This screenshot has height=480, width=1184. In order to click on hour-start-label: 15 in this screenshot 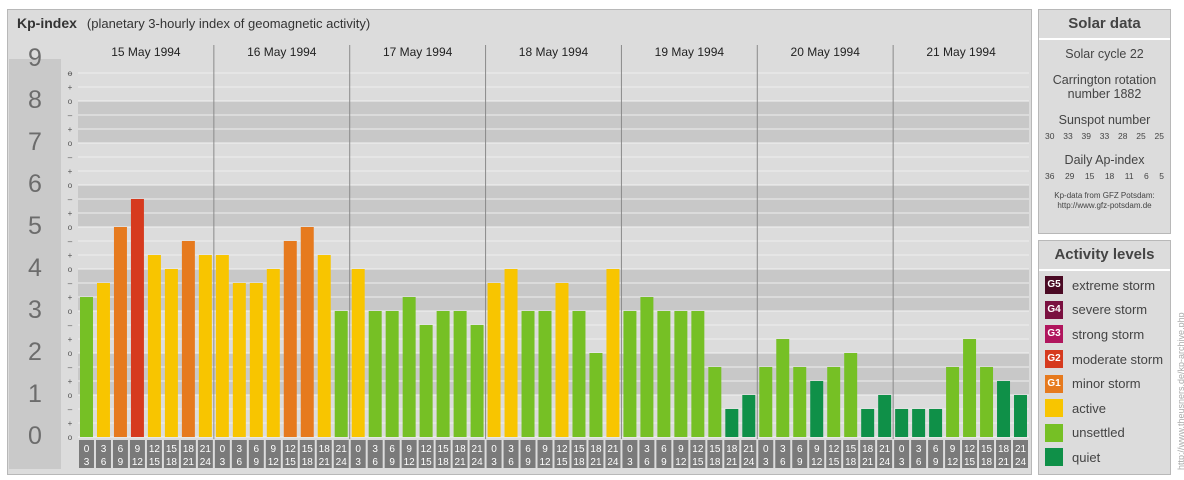, I will do `click(715, 449)`.